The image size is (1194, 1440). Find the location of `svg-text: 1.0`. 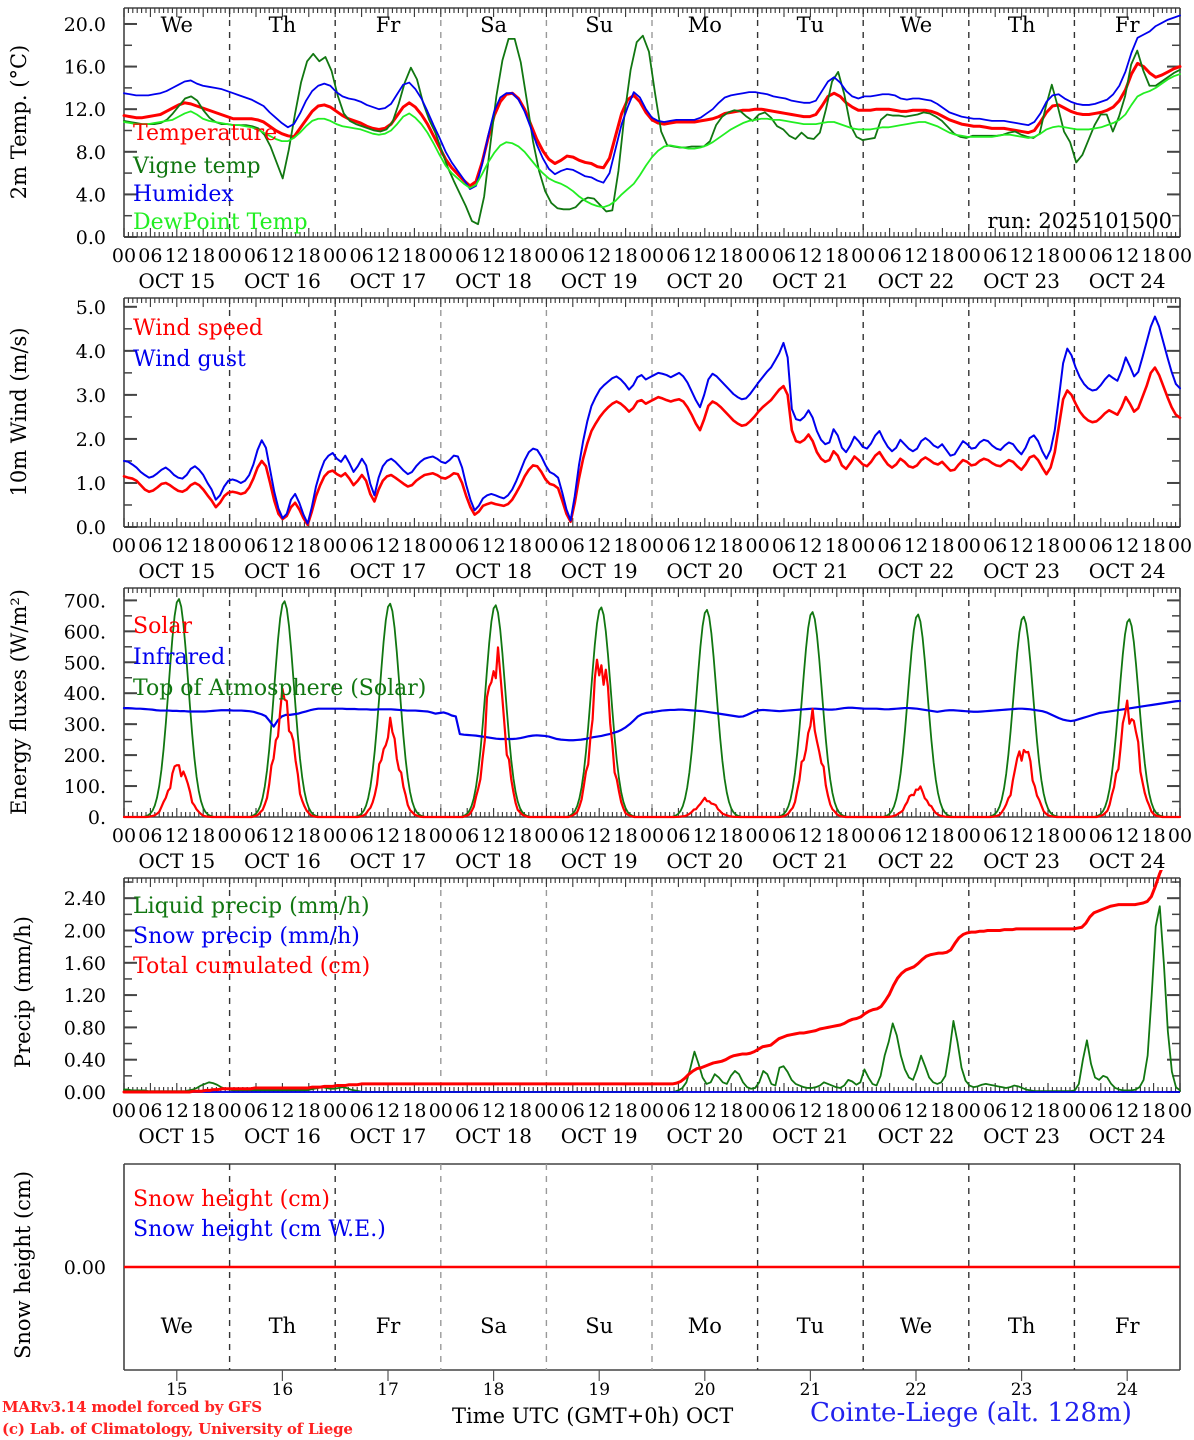

svg-text: 1.0 is located at coordinates (91, 484).